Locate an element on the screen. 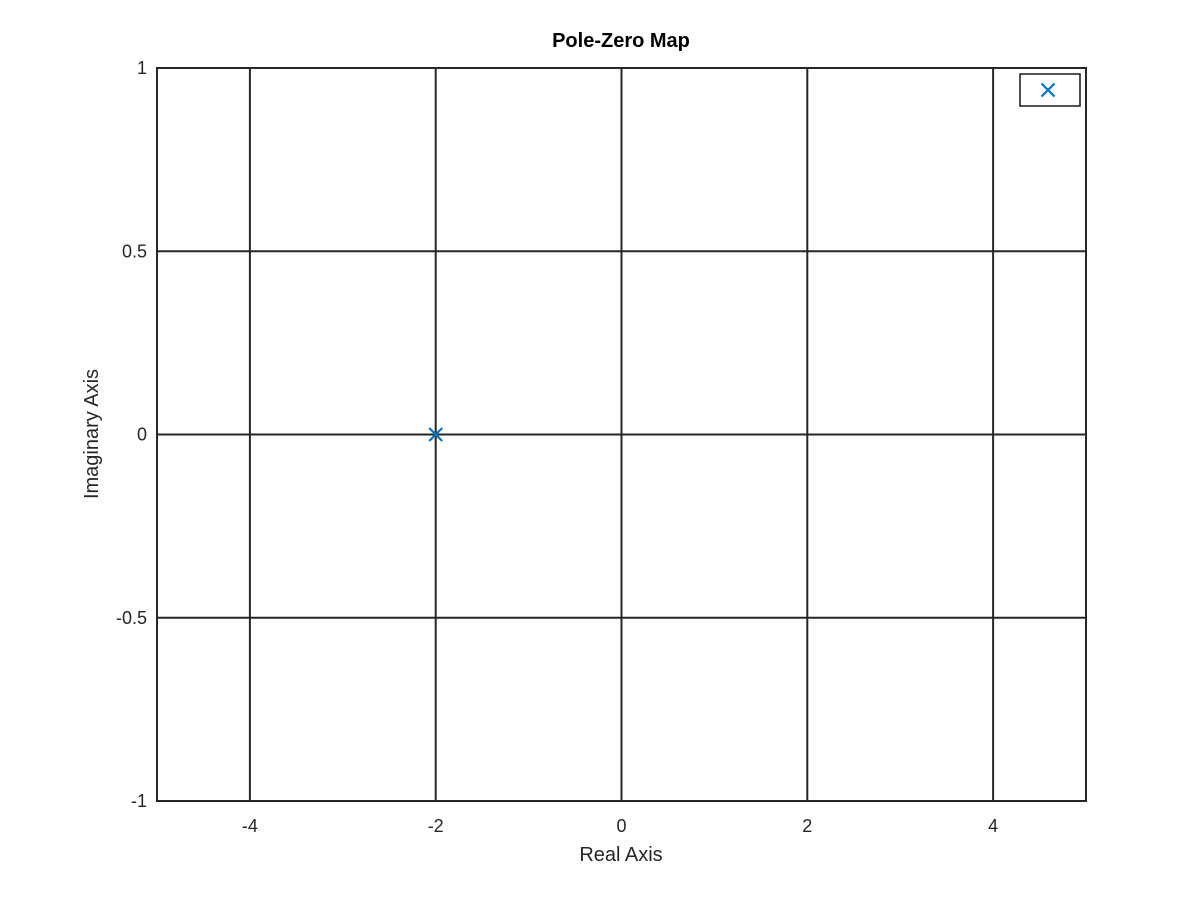 This screenshot has height=900, width=1200. x-tick-label: 2 is located at coordinates (807, 826).